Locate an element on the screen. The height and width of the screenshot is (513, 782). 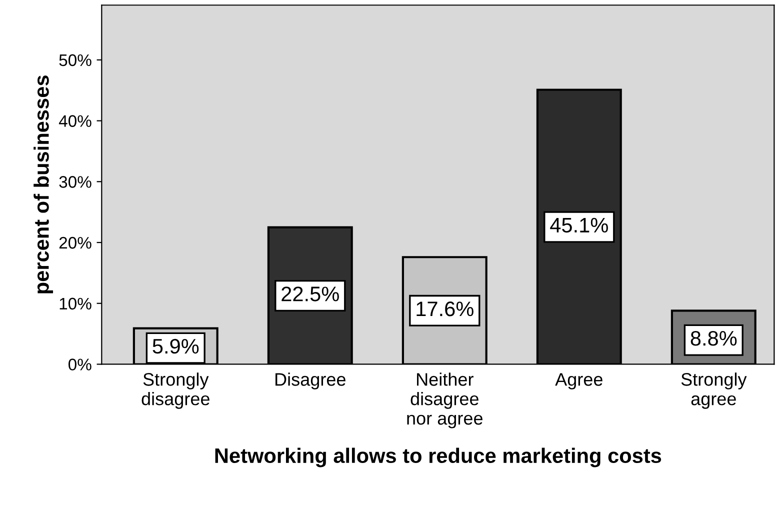
data-label: 45.1% is located at coordinates (579, 225).